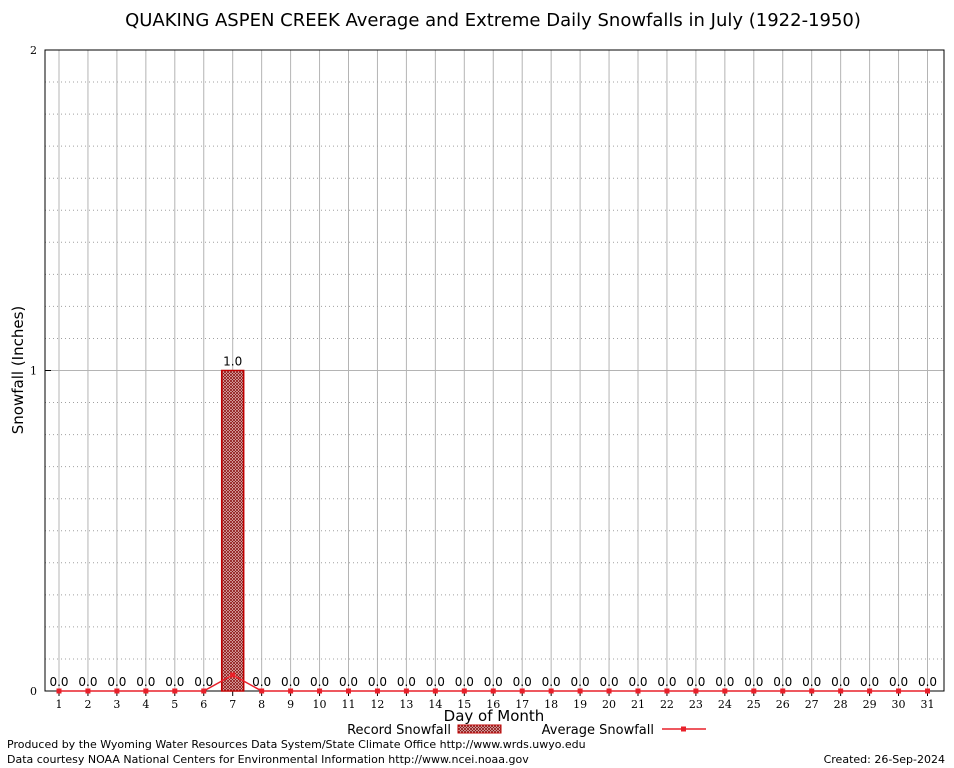 Image resolution: width=954 pixels, height=768 pixels. I want to click on x-tick-label: 28, so click(841, 704).